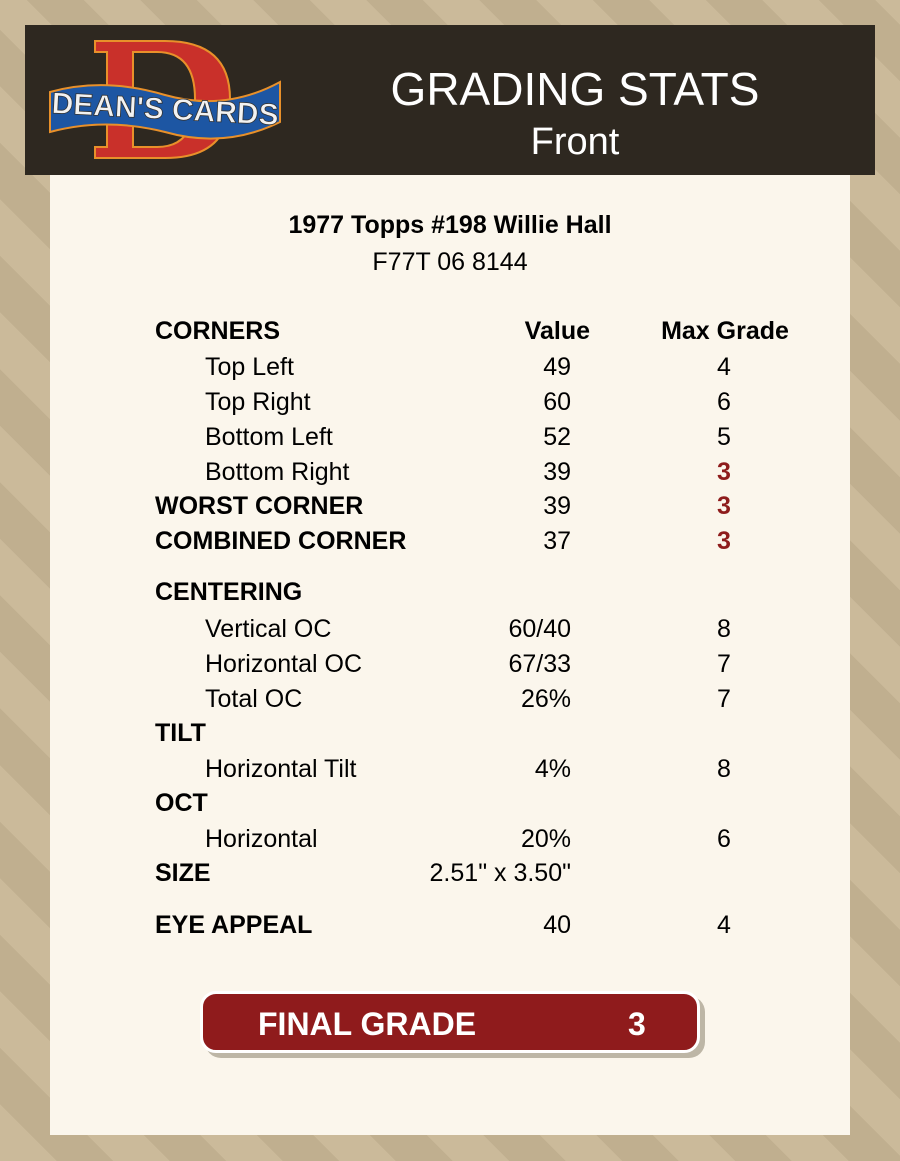 This screenshot has height=1161, width=900. I want to click on stat-value: 2.51" x 3.50", so click(500, 873).